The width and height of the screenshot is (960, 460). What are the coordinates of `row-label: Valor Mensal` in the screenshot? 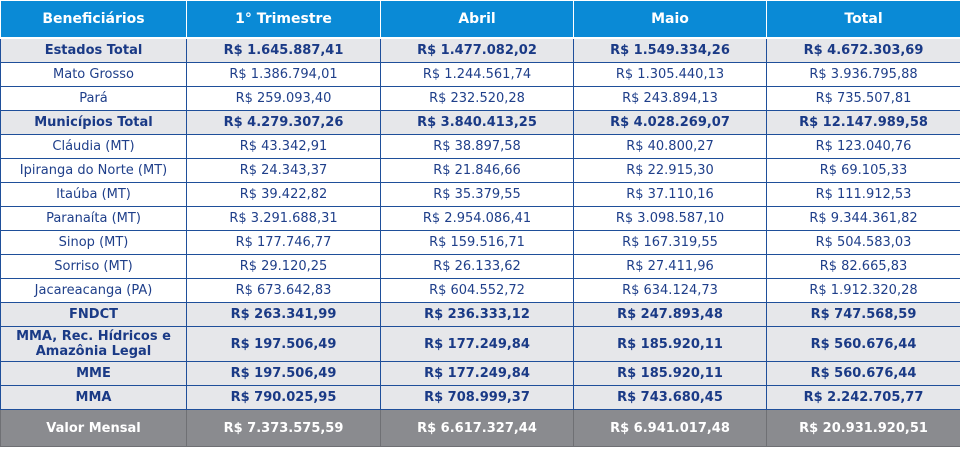 It's located at (93, 428).